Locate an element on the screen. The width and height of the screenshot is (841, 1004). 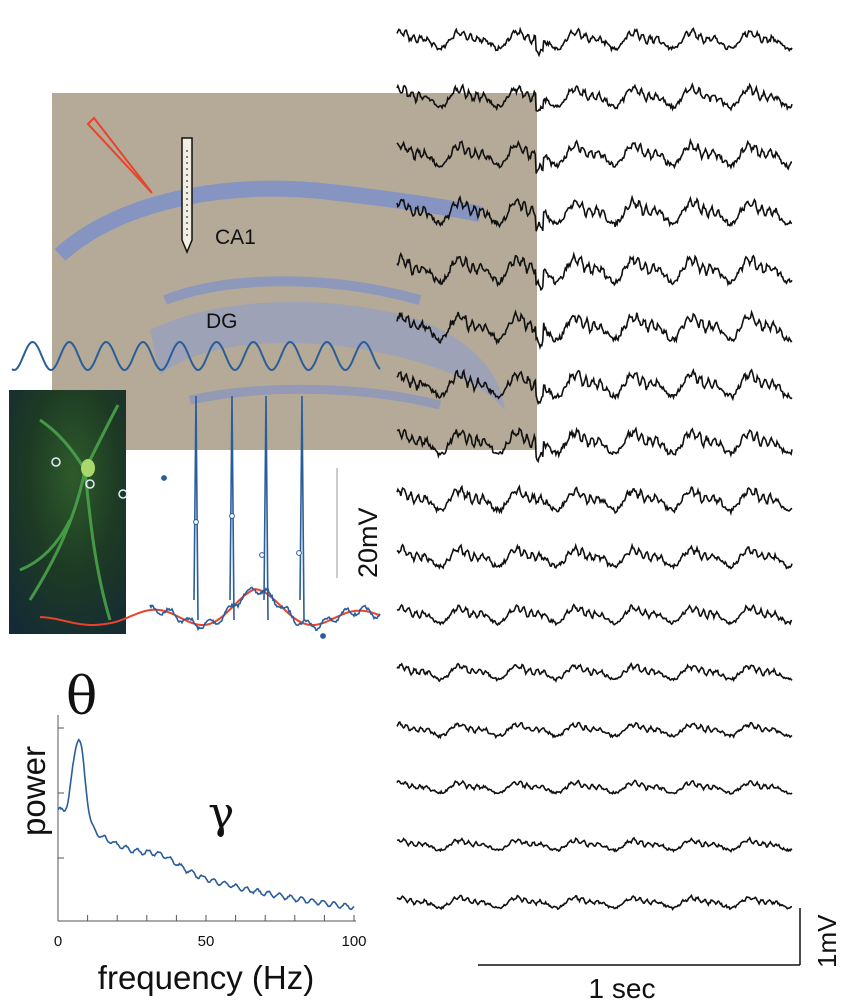
lfp-scale-bars: 1 sec 1mV is located at coordinates (659, 956).